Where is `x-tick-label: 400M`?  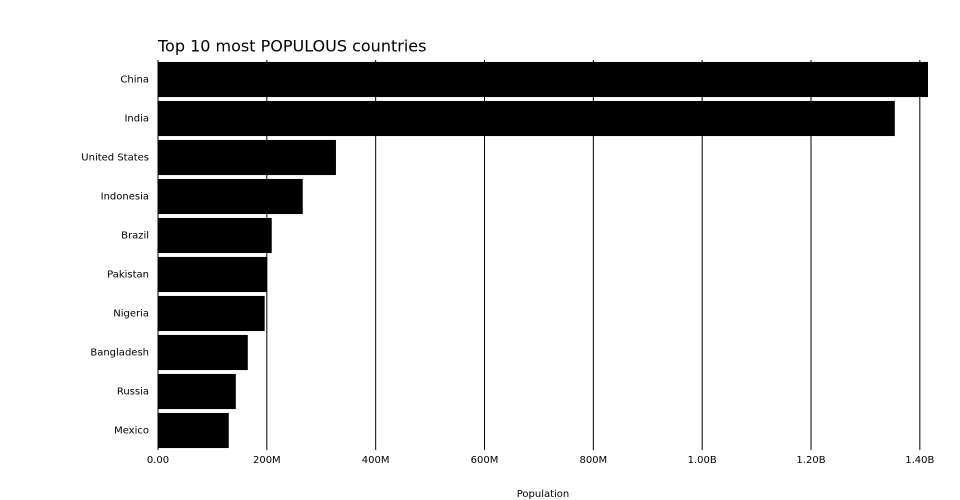 x-tick-label: 400M is located at coordinates (376, 460).